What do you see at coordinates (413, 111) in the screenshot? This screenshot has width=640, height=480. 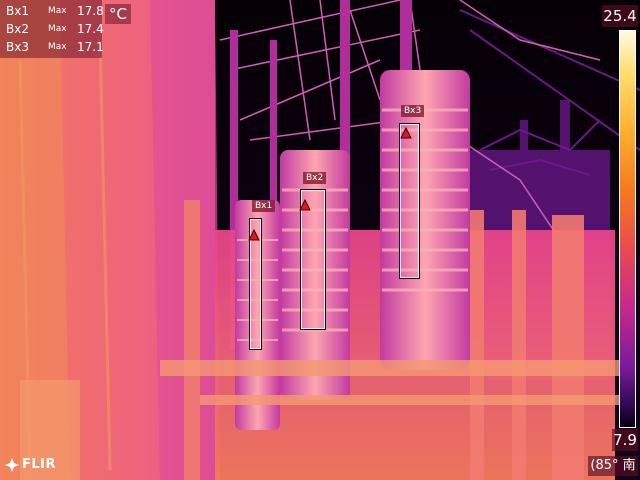 I see `box-tag-bx3: Bx3` at bounding box center [413, 111].